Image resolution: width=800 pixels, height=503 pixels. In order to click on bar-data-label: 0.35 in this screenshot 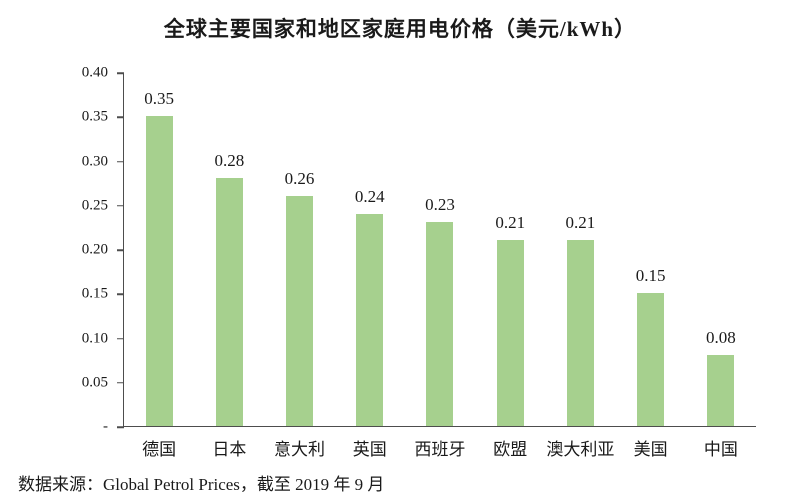, I will do `click(159, 98)`.